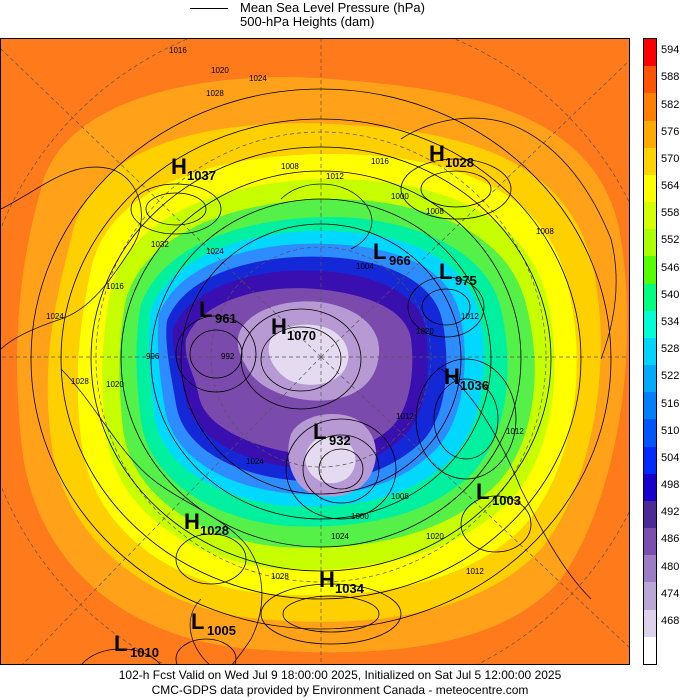 The width and height of the screenshot is (680, 700). What do you see at coordinates (670, 593) in the screenshot?
I see `colorbar-tick-label: 474` at bounding box center [670, 593].